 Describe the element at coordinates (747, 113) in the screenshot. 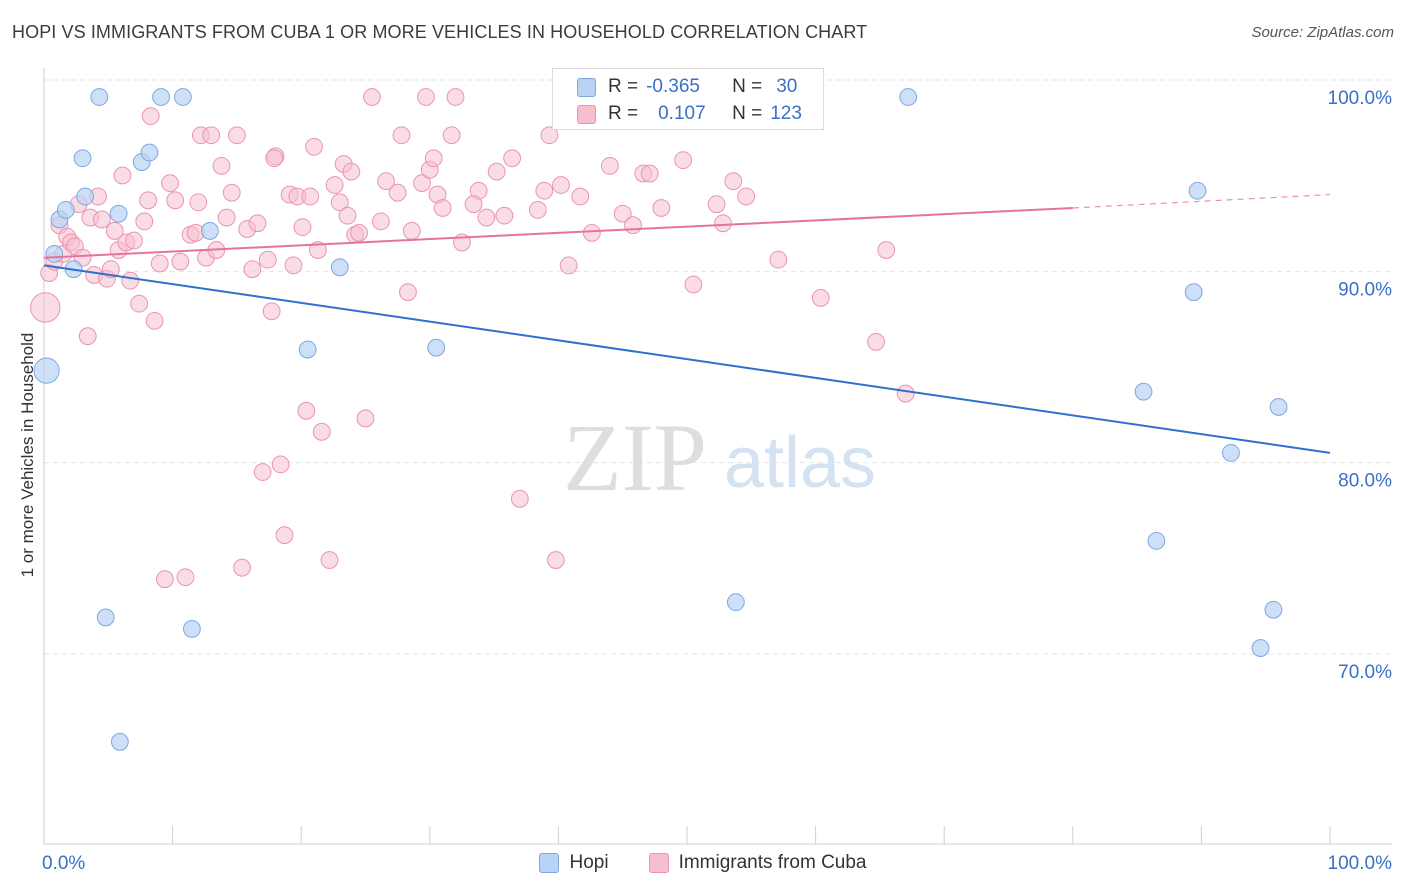

I see `cuba-n-label: N =` at that location.